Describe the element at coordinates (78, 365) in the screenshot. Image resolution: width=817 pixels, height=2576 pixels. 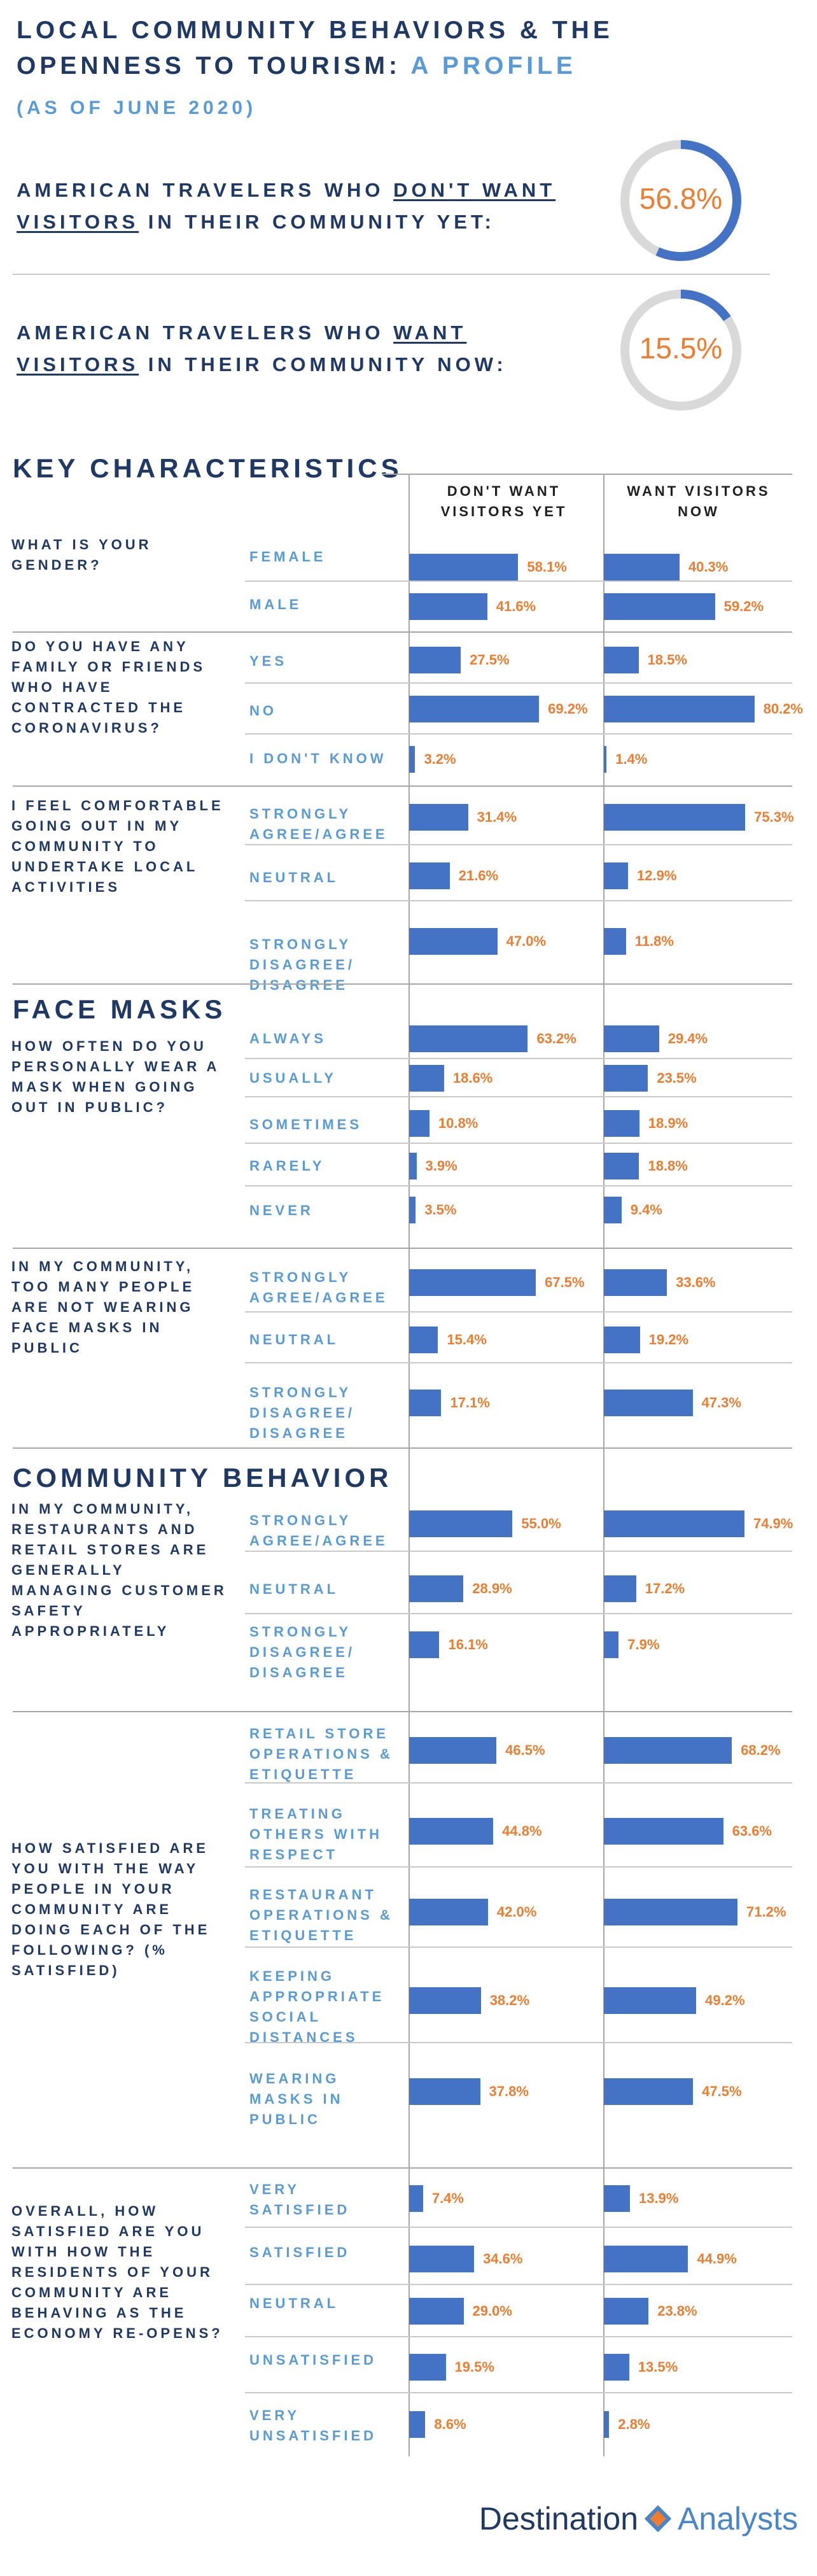
I see `stat-emphasis-2: VISITORS` at that location.